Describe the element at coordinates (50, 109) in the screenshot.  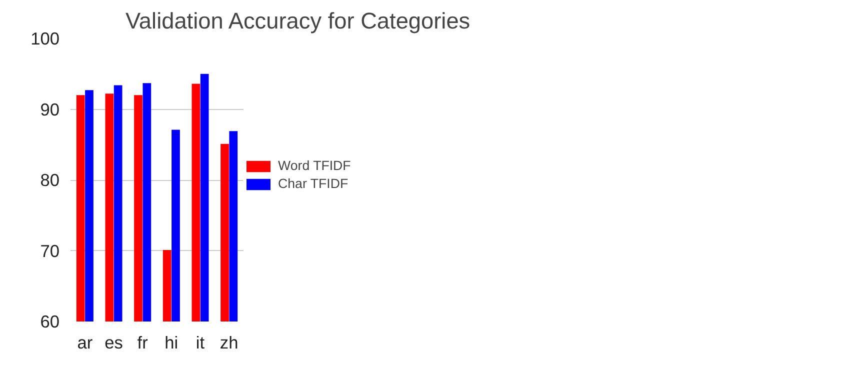
I see `y-tick-label: 90` at that location.